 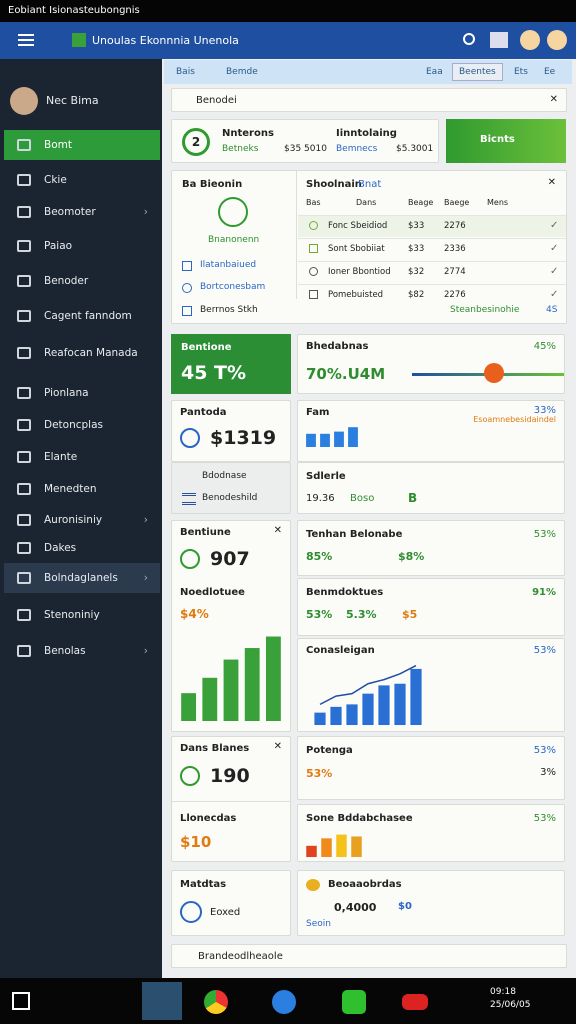 What do you see at coordinates (70, 212) in the screenshot?
I see `menu-label: Beomoter` at bounding box center [70, 212].